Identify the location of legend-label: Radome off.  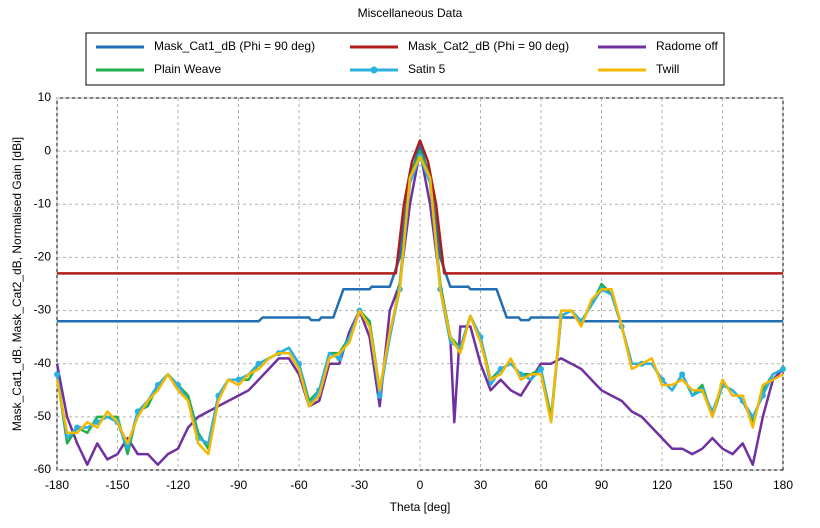
(687, 46).